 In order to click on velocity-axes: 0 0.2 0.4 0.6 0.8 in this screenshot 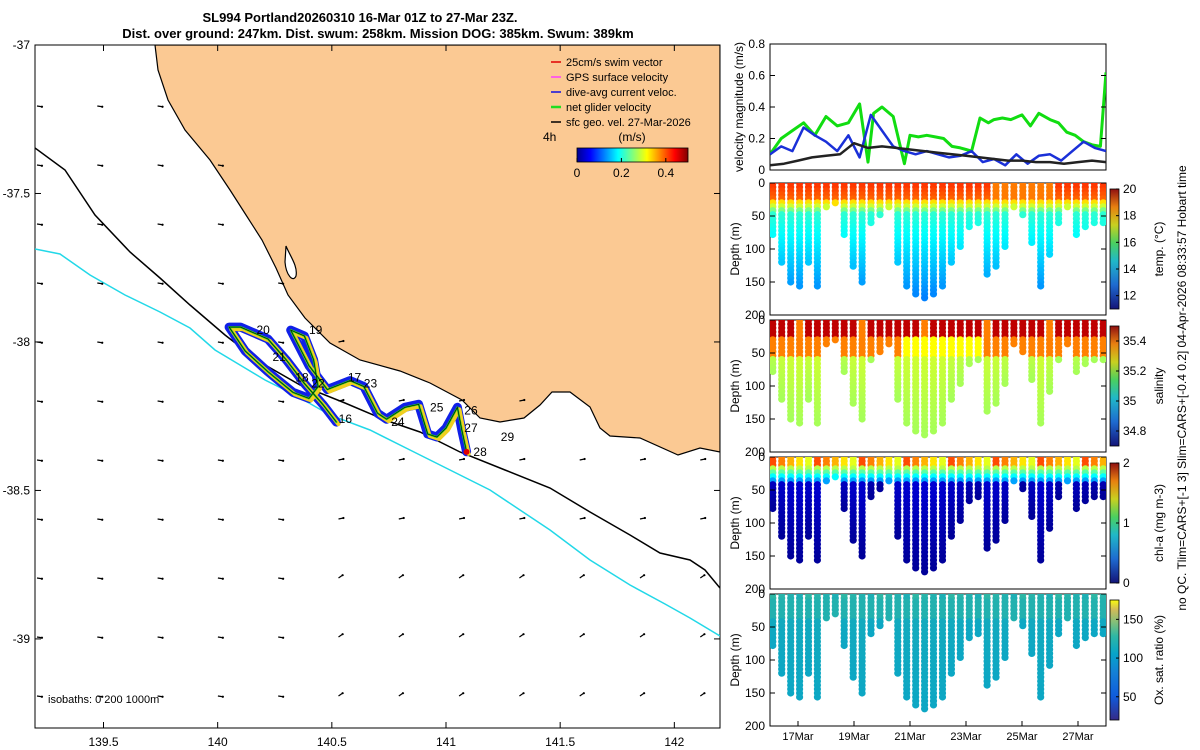, I will do `click(927, 107)`.